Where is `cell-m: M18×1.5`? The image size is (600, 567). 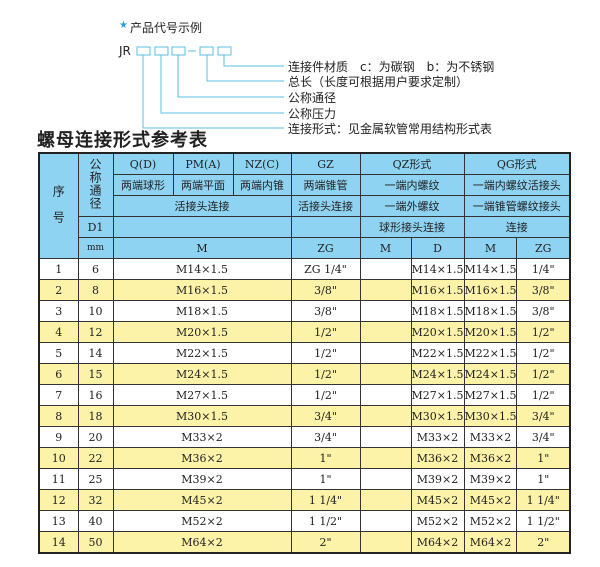
cell-m: M18×1.5 is located at coordinates (202, 311).